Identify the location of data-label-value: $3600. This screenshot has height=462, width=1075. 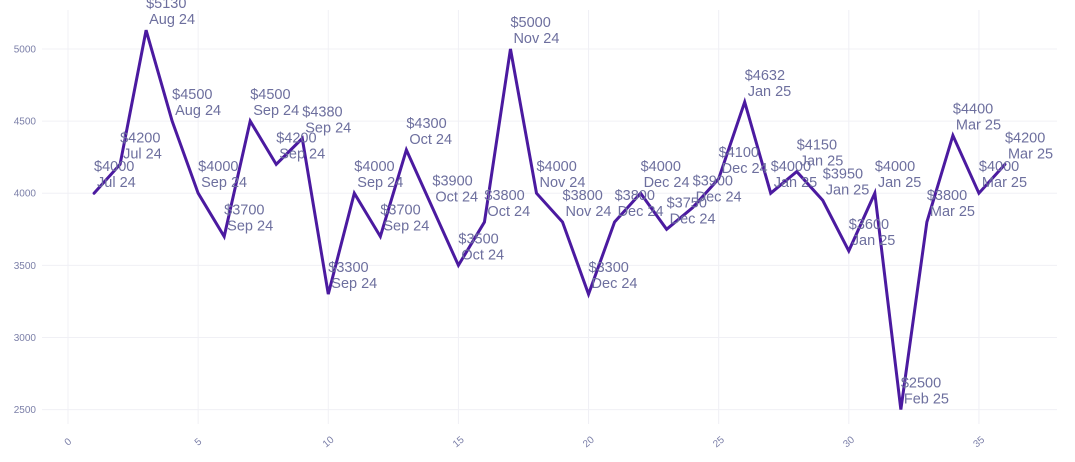
(869, 225).